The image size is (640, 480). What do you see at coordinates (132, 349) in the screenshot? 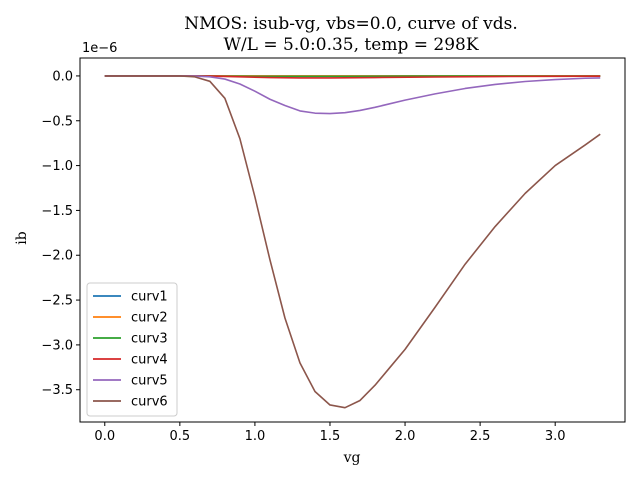
I see `legend: curv1 curv2 curv3 curv4 curv5 curv6` at bounding box center [132, 349].